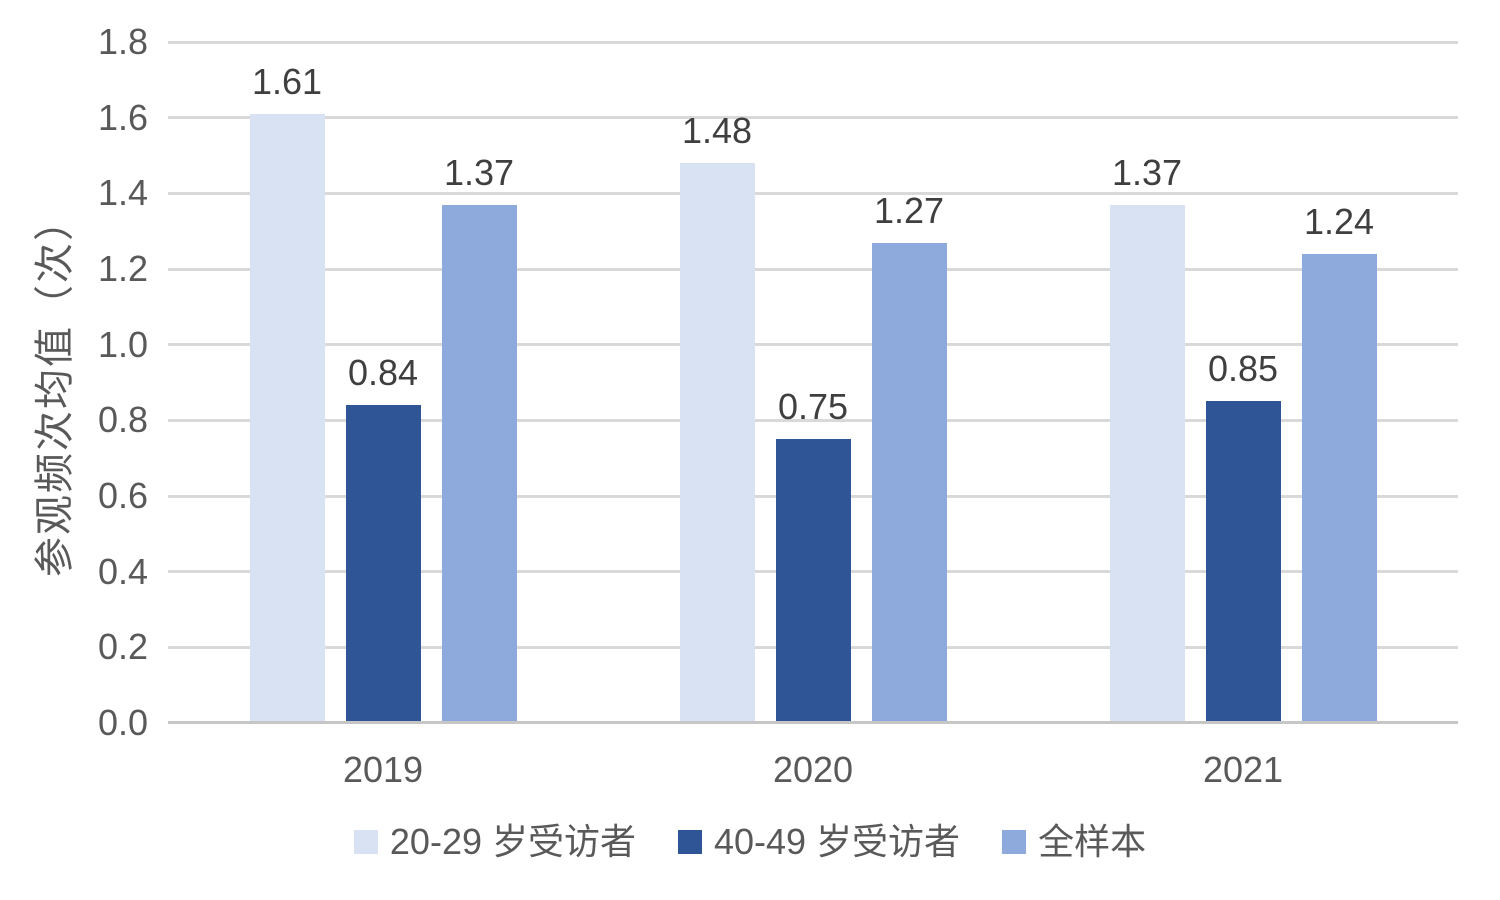 The image size is (1500, 900). What do you see at coordinates (512, 841) in the screenshot?
I see `legend-label: 20-29 岁受访者` at bounding box center [512, 841].